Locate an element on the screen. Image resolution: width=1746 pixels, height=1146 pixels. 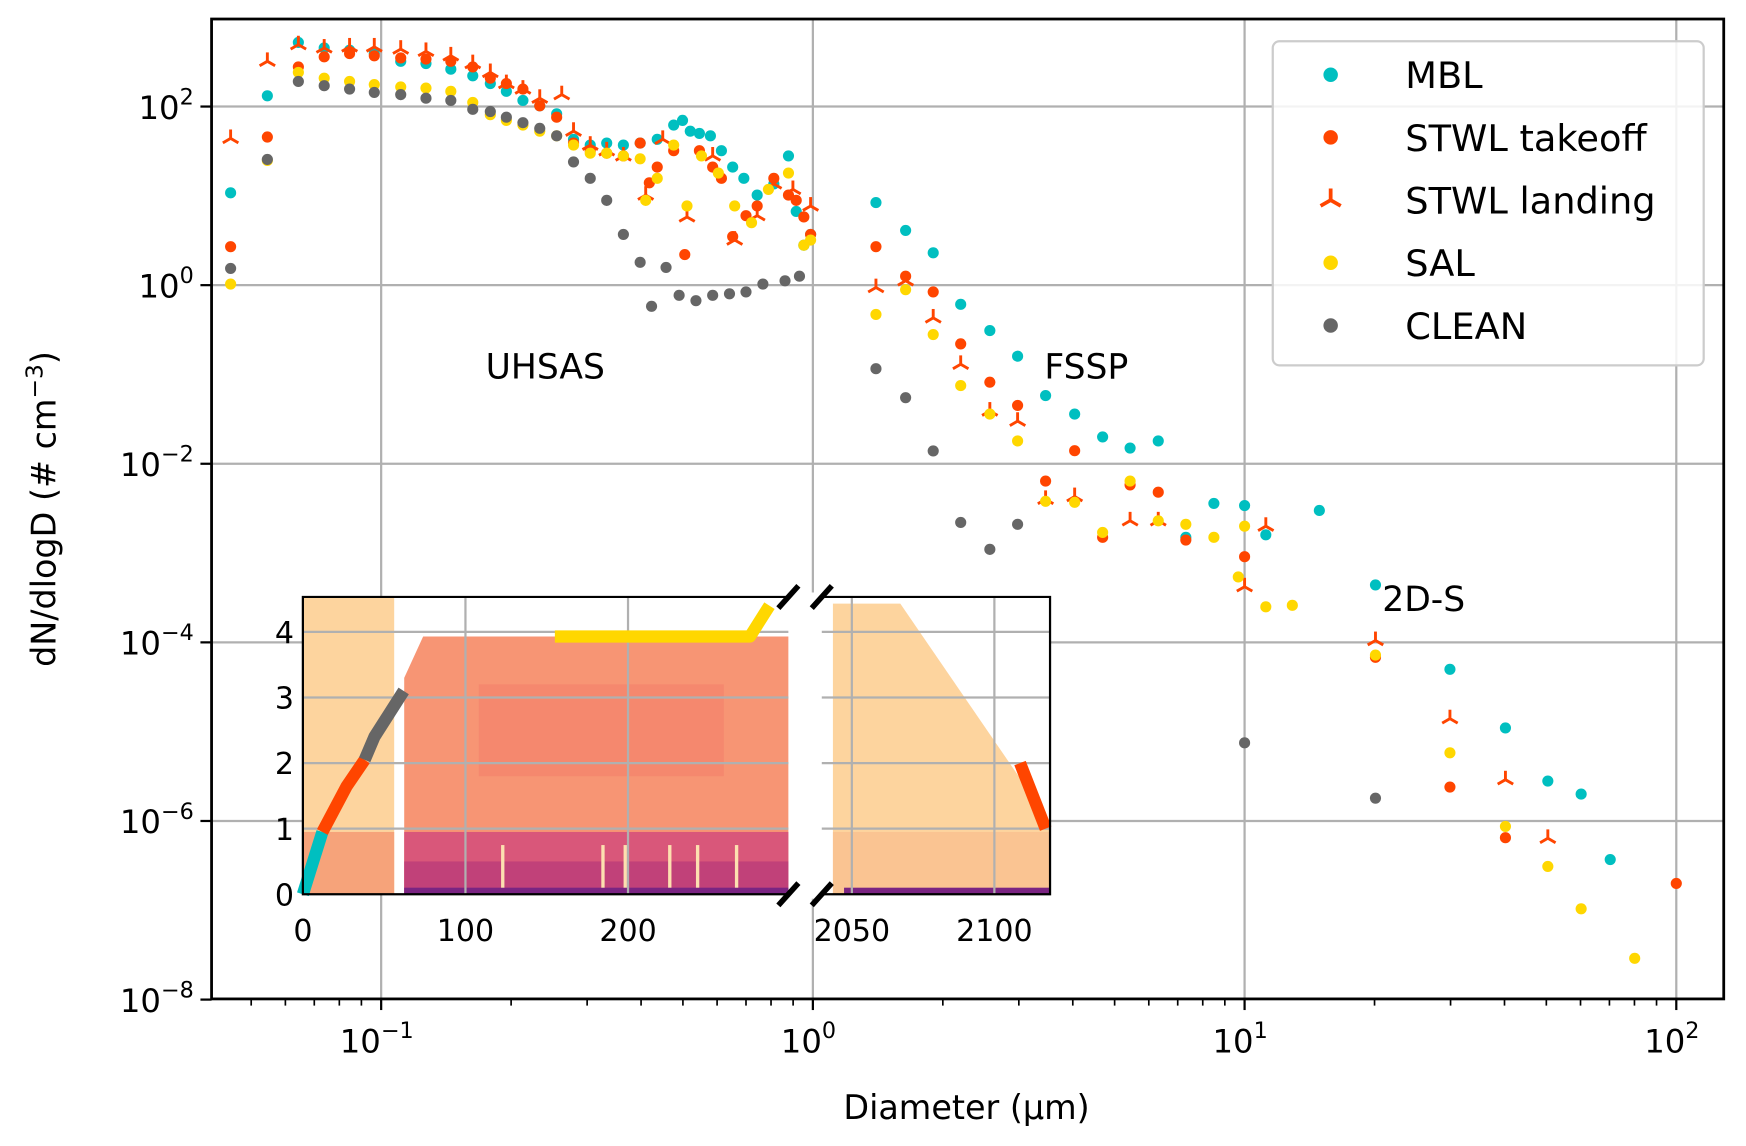
inset-y-tick-label: 0 is located at coordinates (284, 895).